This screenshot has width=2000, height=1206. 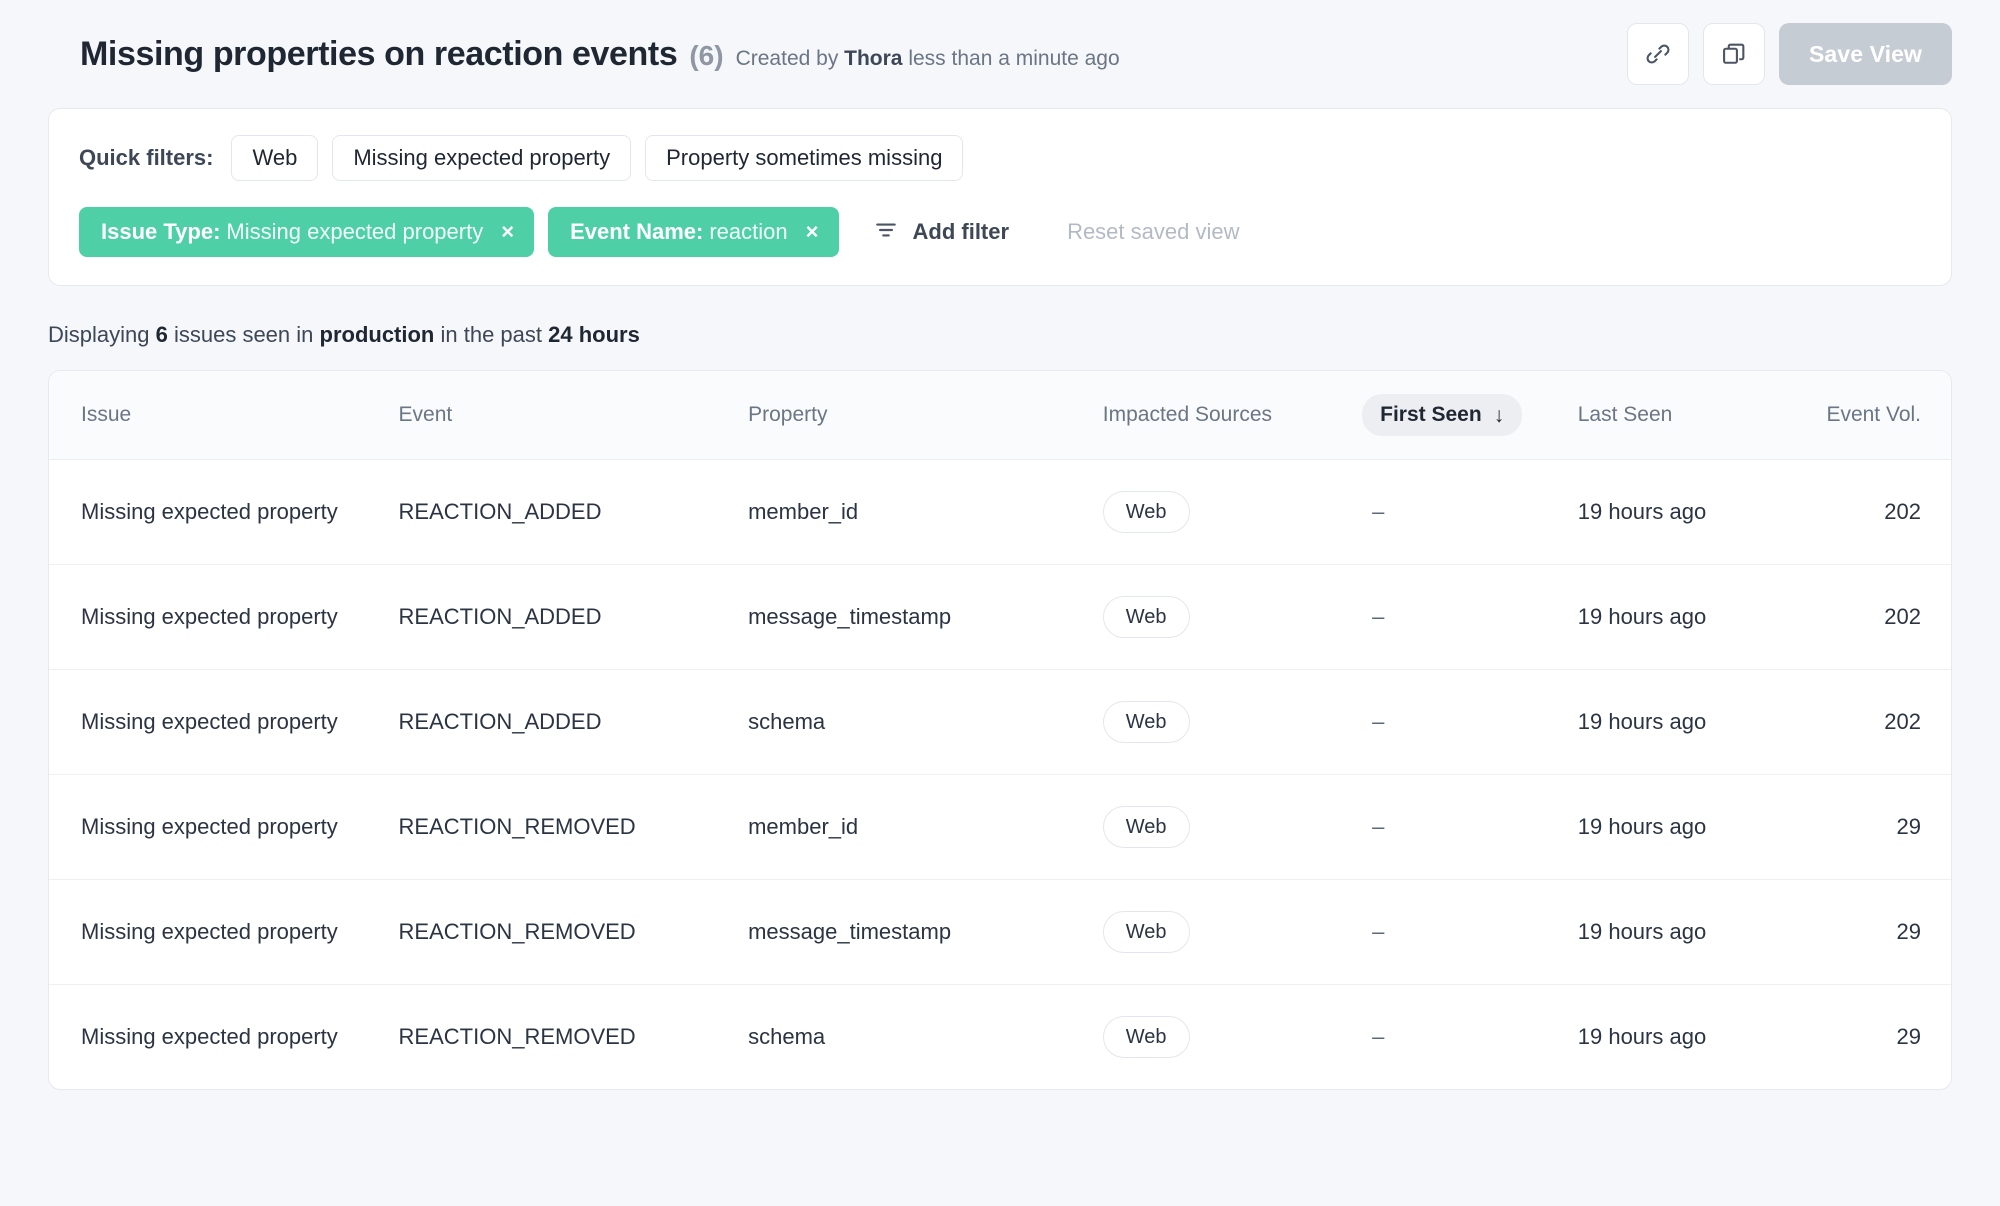 I want to click on copy-link-button, so click(x=1657, y=54).